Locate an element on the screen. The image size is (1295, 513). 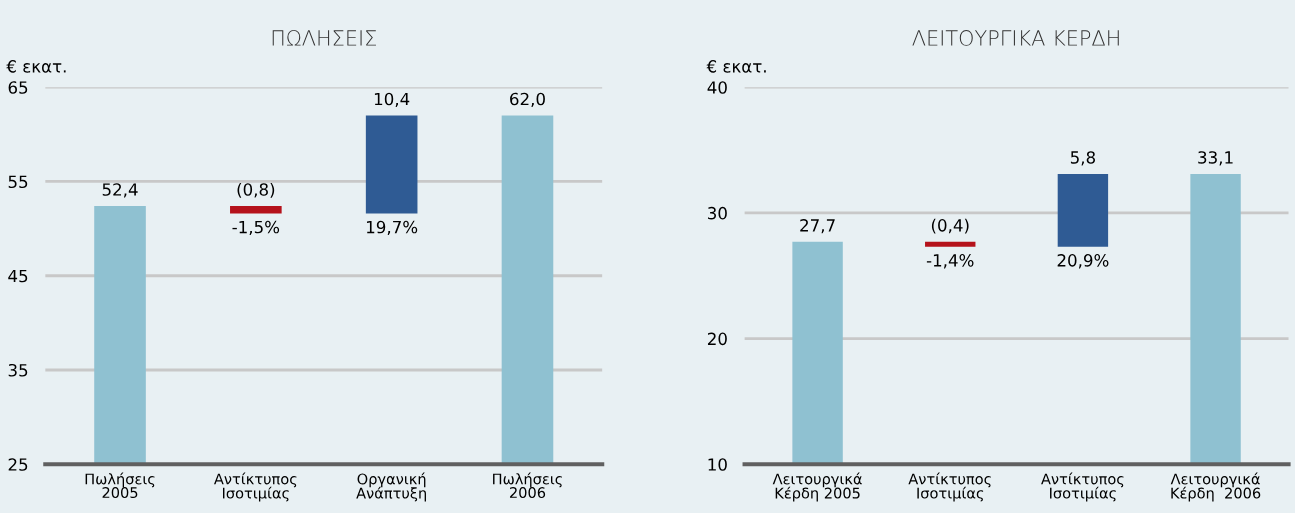
data-label: 5,8 is located at coordinates (1083, 158).